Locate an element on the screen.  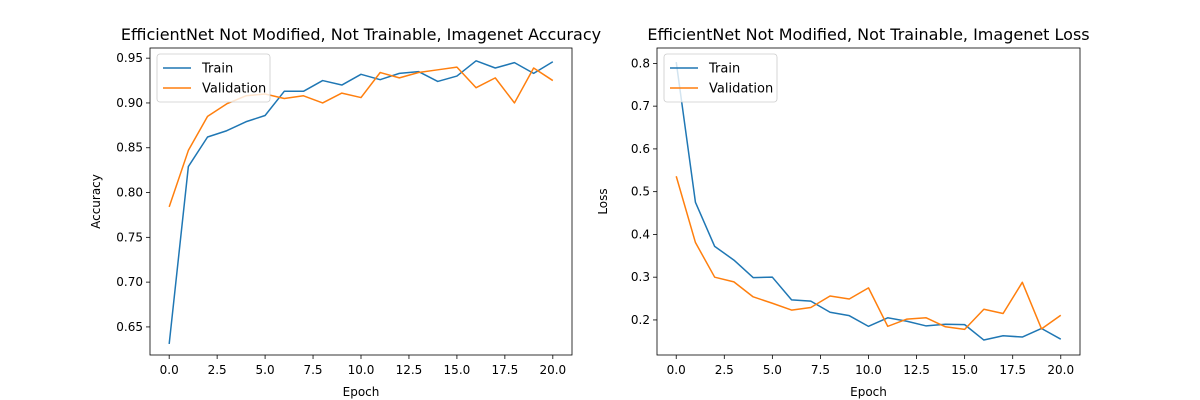
y-tick-label: 0.6 is located at coordinates (640, 149).